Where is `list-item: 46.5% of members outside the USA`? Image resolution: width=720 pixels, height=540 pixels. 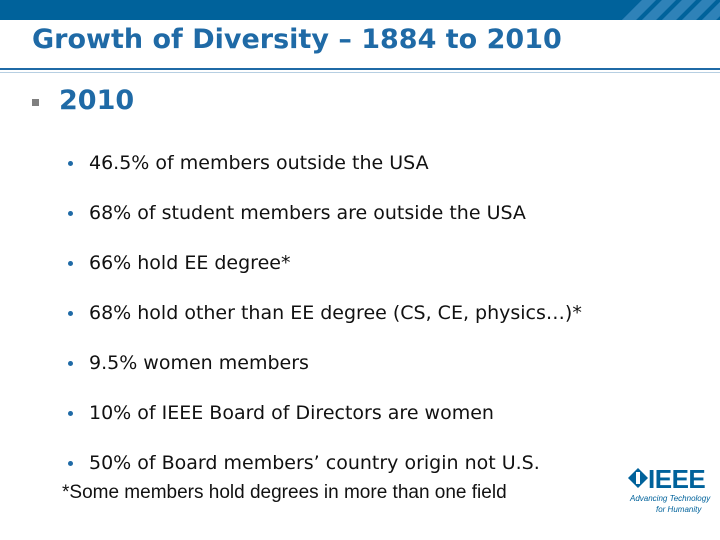
list-item: 46.5% of members outside the USA is located at coordinates (388, 163).